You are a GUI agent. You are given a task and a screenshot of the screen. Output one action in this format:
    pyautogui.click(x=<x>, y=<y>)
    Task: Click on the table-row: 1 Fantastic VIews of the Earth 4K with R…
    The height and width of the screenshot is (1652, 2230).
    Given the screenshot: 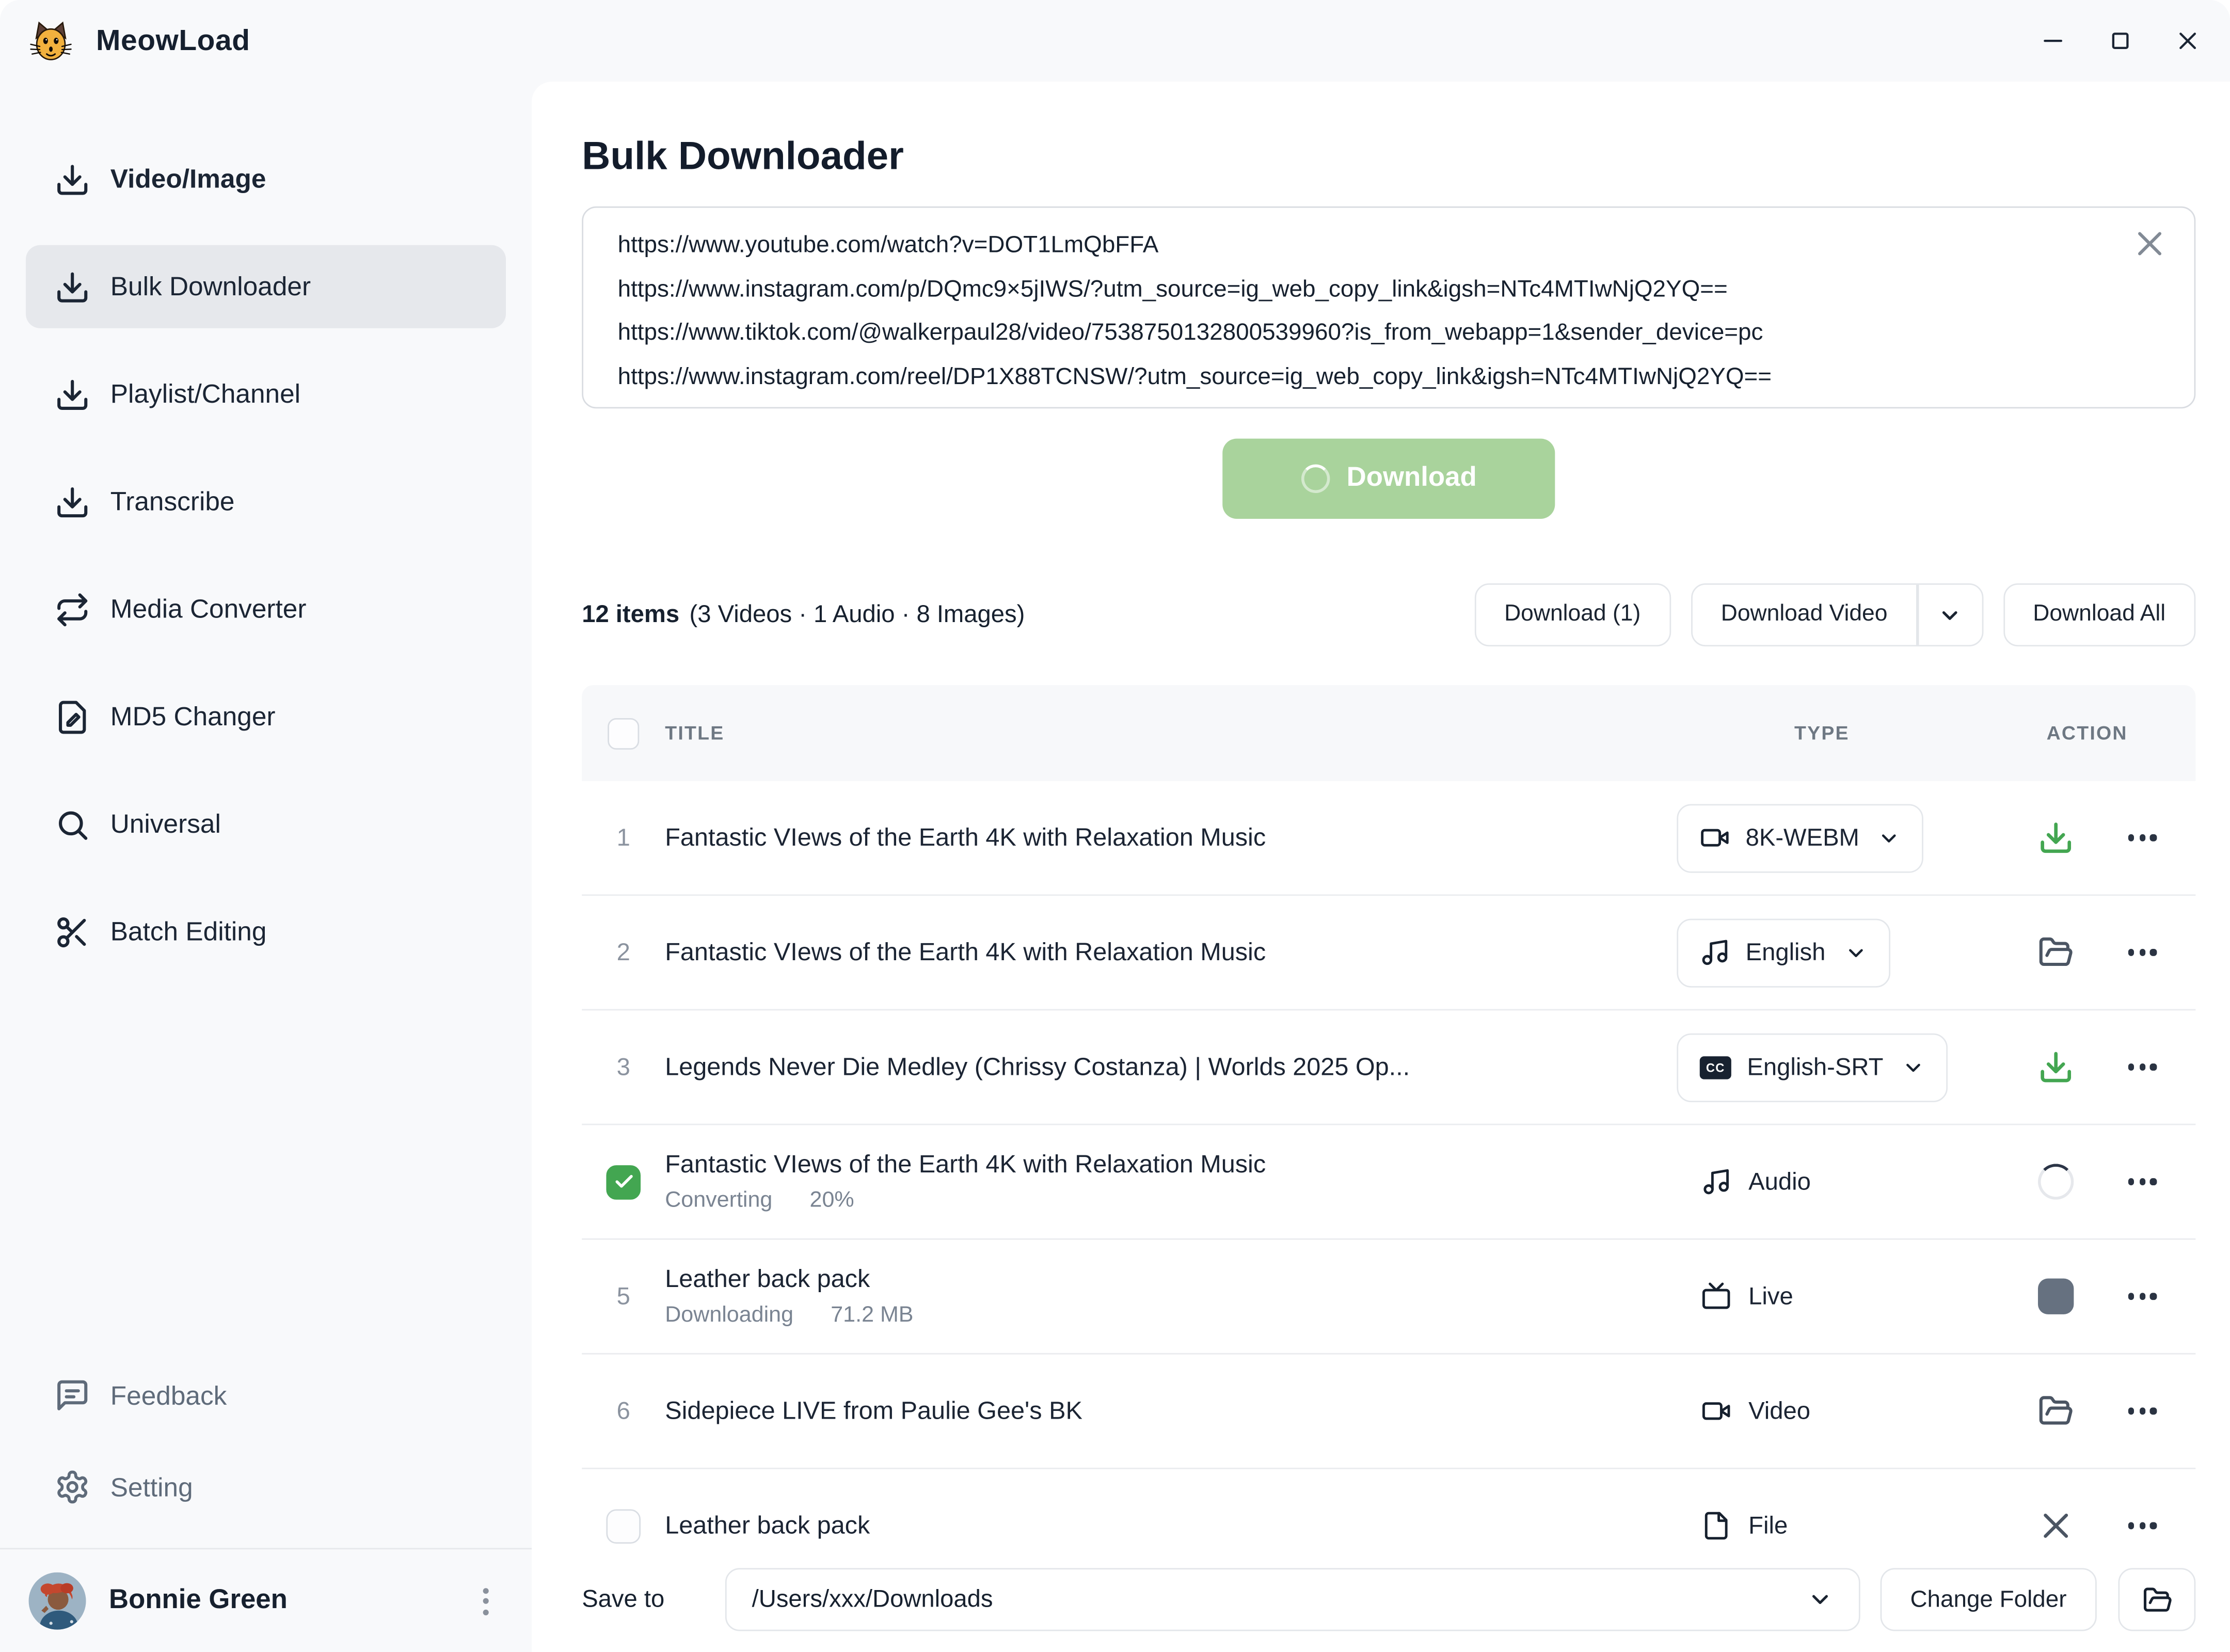 What is the action you would take?
    pyautogui.click(x=1389, y=838)
    